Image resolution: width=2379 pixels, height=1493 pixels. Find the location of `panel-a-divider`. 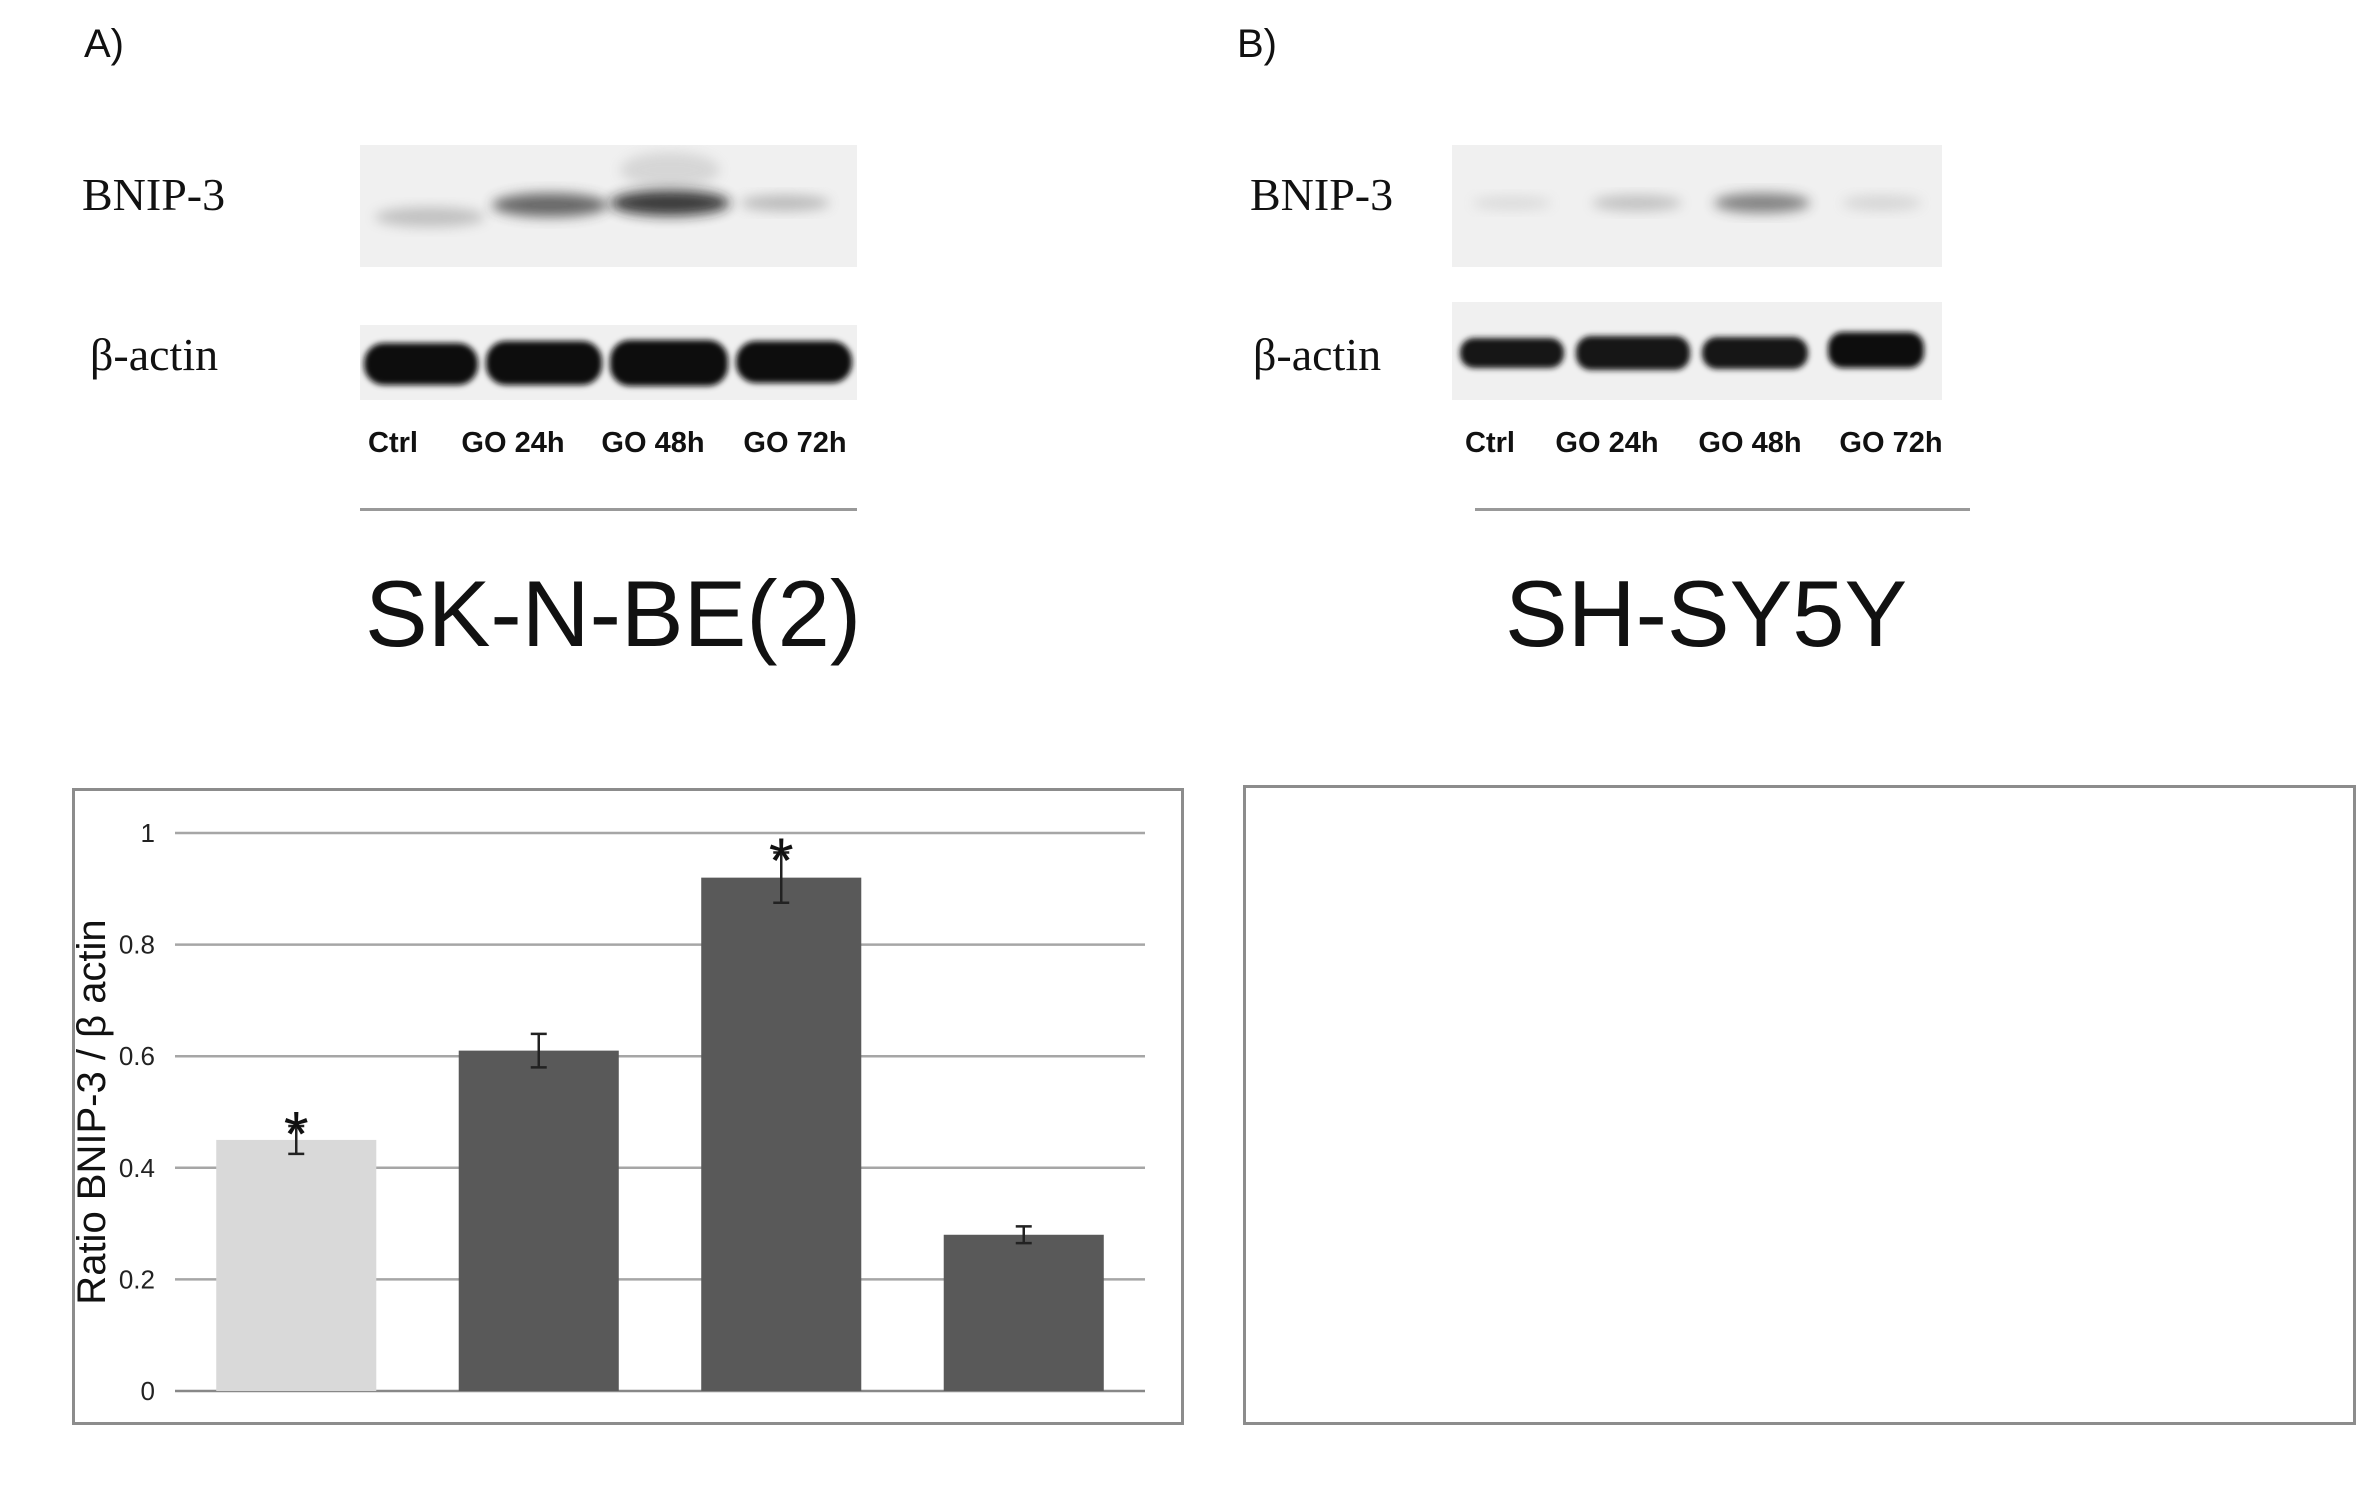

panel-a-divider is located at coordinates (608, 509).